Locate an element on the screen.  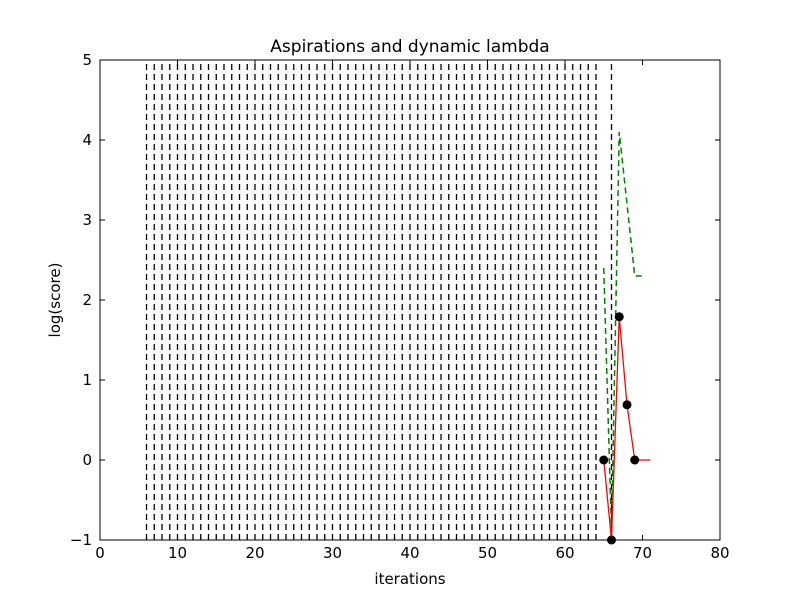
y-tick-label: 0 is located at coordinates (87, 460).